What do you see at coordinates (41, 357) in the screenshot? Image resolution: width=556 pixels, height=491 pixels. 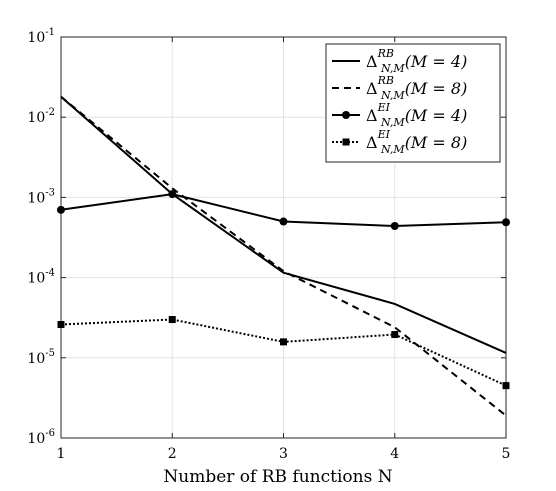 I see `y-tick-label-5: 10⁻⁵` at bounding box center [41, 357].